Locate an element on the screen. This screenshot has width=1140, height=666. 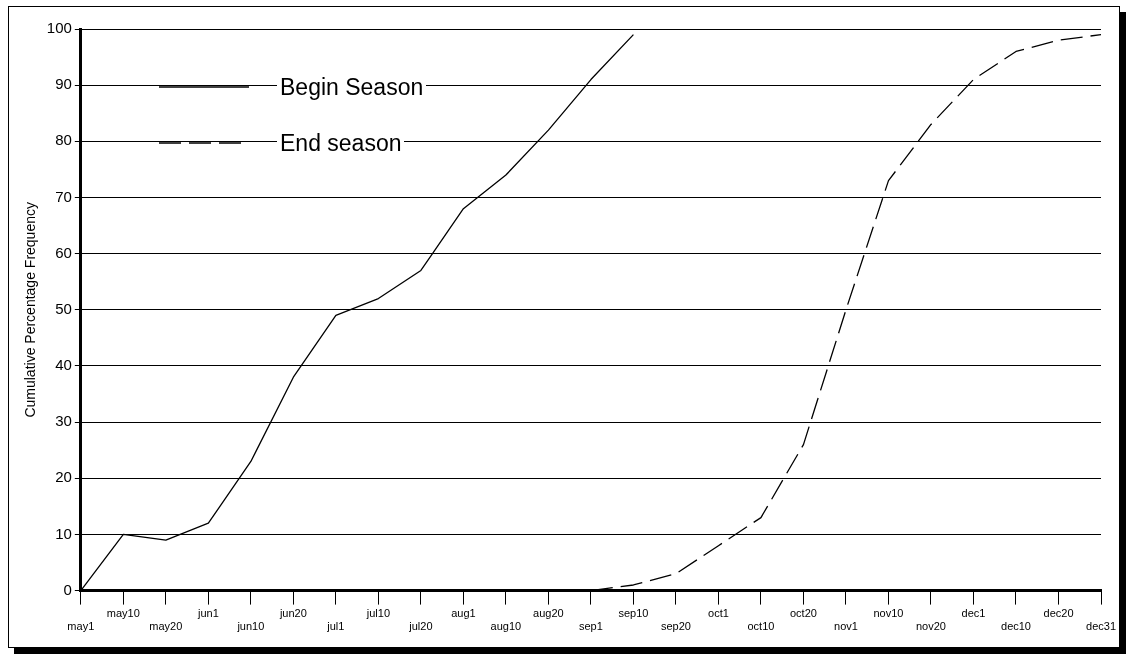
y-tick-label: 10 is located at coordinates (63, 533).